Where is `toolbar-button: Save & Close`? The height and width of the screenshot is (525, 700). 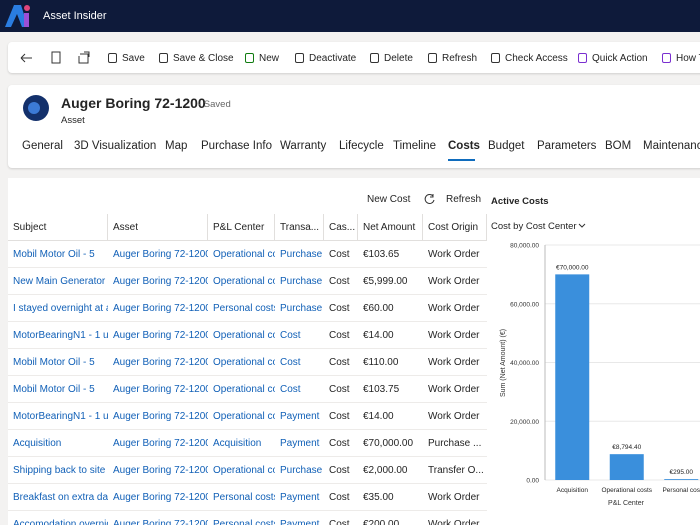
toolbar-button: Save & Close is located at coordinates (203, 58).